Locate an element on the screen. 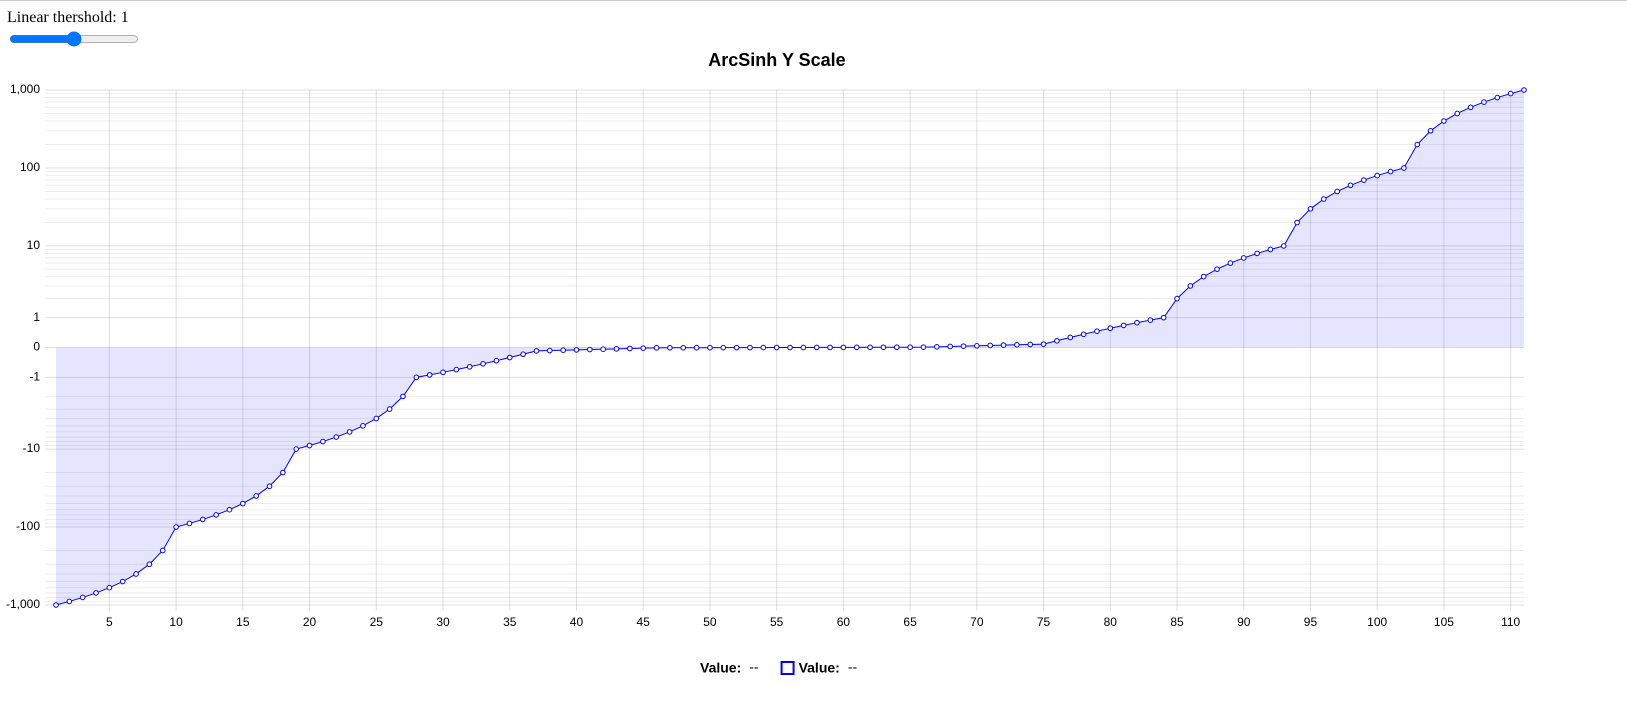 Image resolution: width=1627 pixels, height=722 pixels. x-tick-label: 75 is located at coordinates (1044, 622).